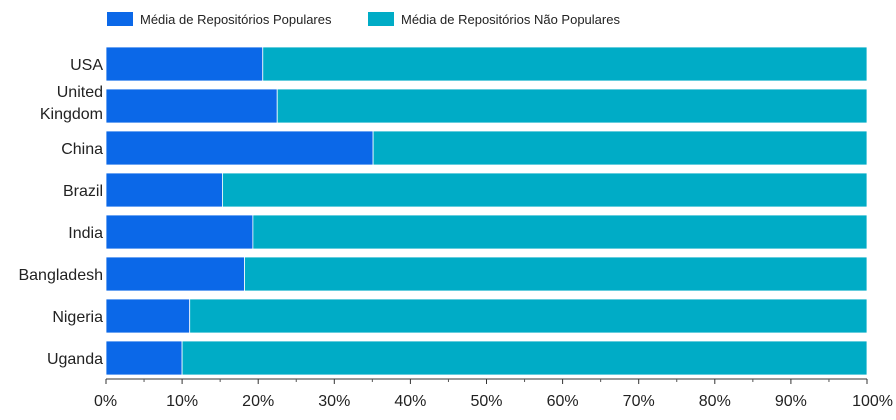 The width and height of the screenshot is (896, 420). What do you see at coordinates (563, 401) in the screenshot?
I see `x-tick-label: 60%` at bounding box center [563, 401].